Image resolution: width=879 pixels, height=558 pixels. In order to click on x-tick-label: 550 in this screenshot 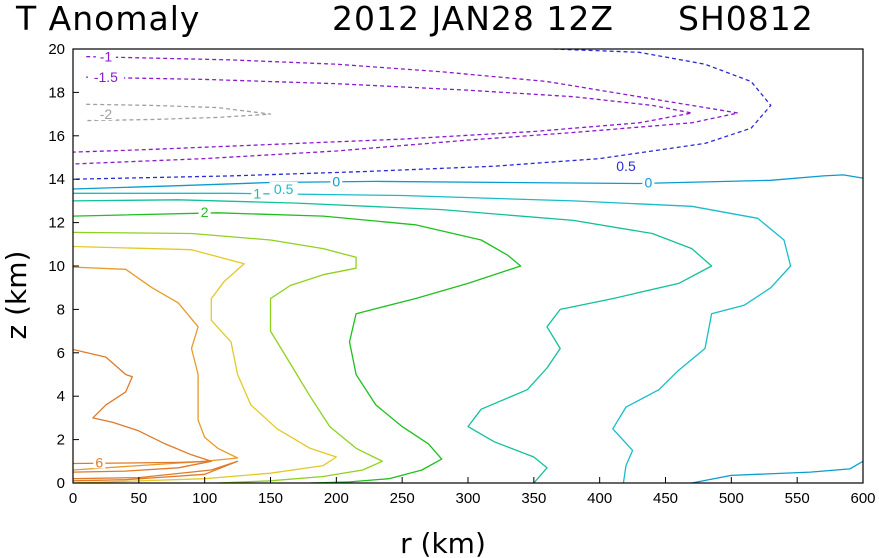, I will do `click(797, 498)`.